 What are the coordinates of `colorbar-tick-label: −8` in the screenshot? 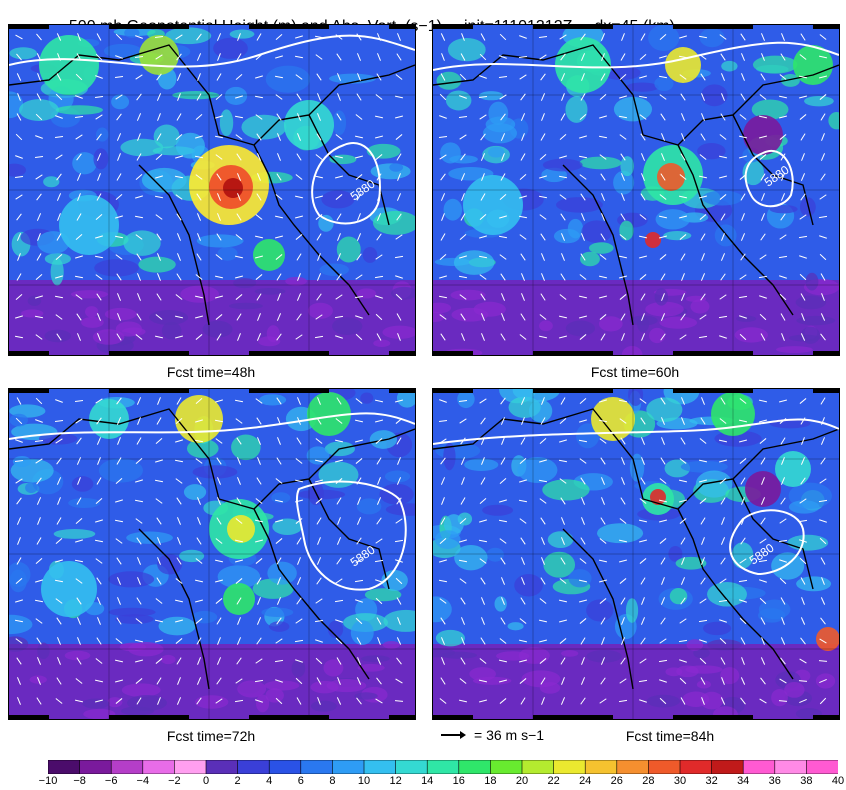 It's located at (79, 781).